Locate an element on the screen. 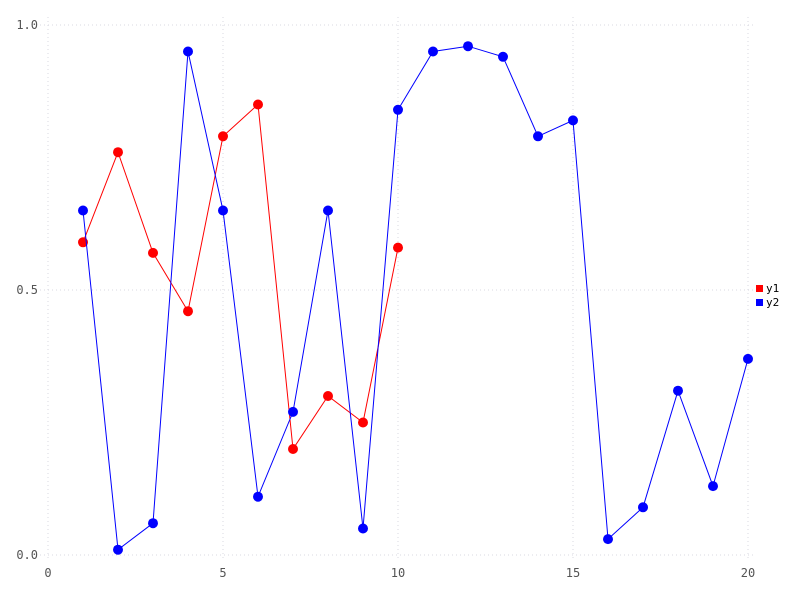  x-axis-tick-label: 15 is located at coordinates (573, 573).